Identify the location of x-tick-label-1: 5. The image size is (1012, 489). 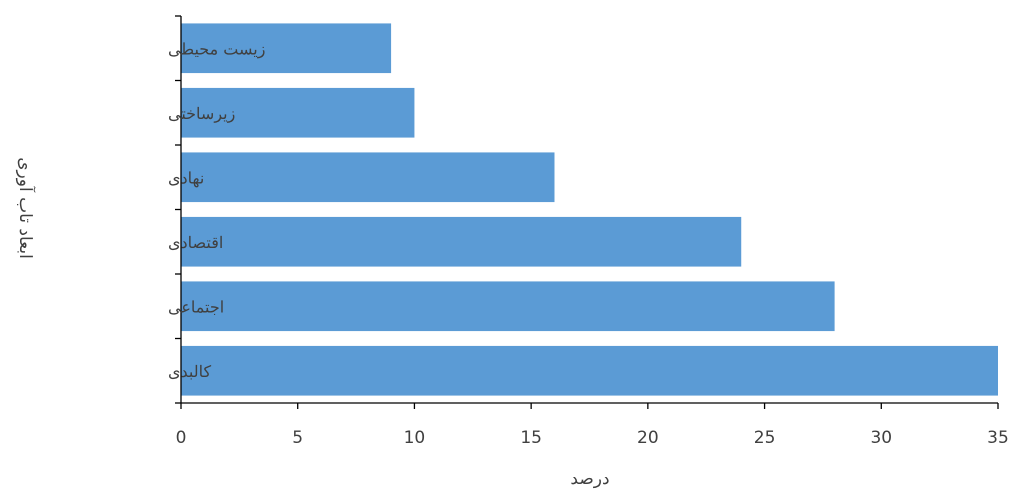
(297, 438).